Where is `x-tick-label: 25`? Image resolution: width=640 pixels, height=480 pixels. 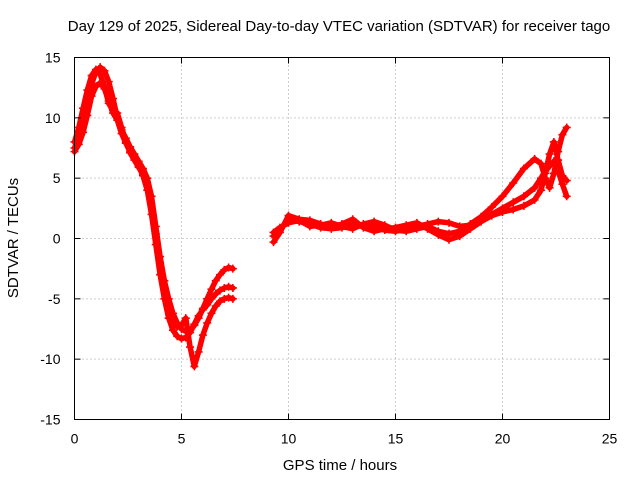
x-tick-label: 25 is located at coordinates (610, 439).